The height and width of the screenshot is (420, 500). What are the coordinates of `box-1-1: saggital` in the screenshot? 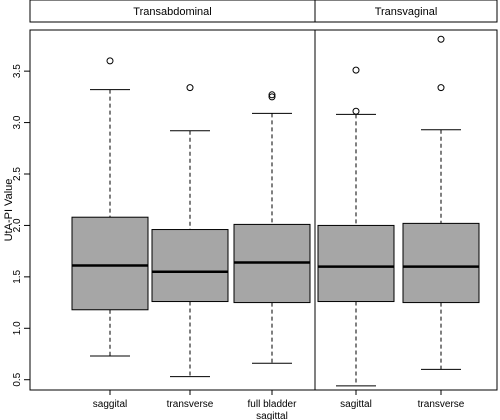 It's located at (110, 233).